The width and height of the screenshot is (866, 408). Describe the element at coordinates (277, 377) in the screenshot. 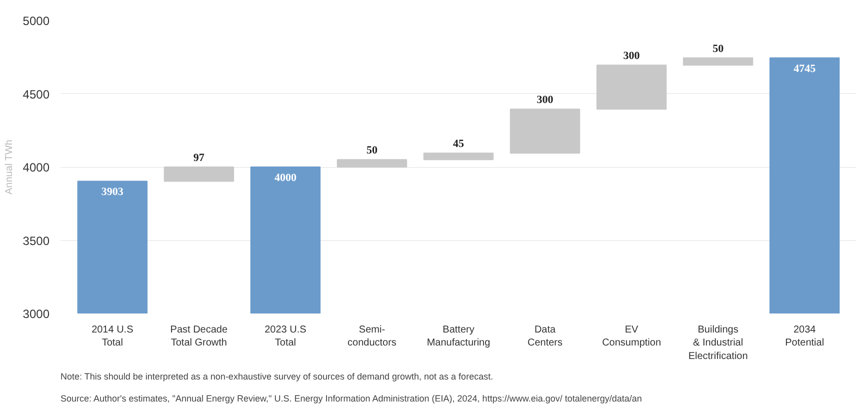

I see `text: Note: This should be interpreted as a non-exhaustive survey of sources of demand growth, not as a forecast.` at that location.